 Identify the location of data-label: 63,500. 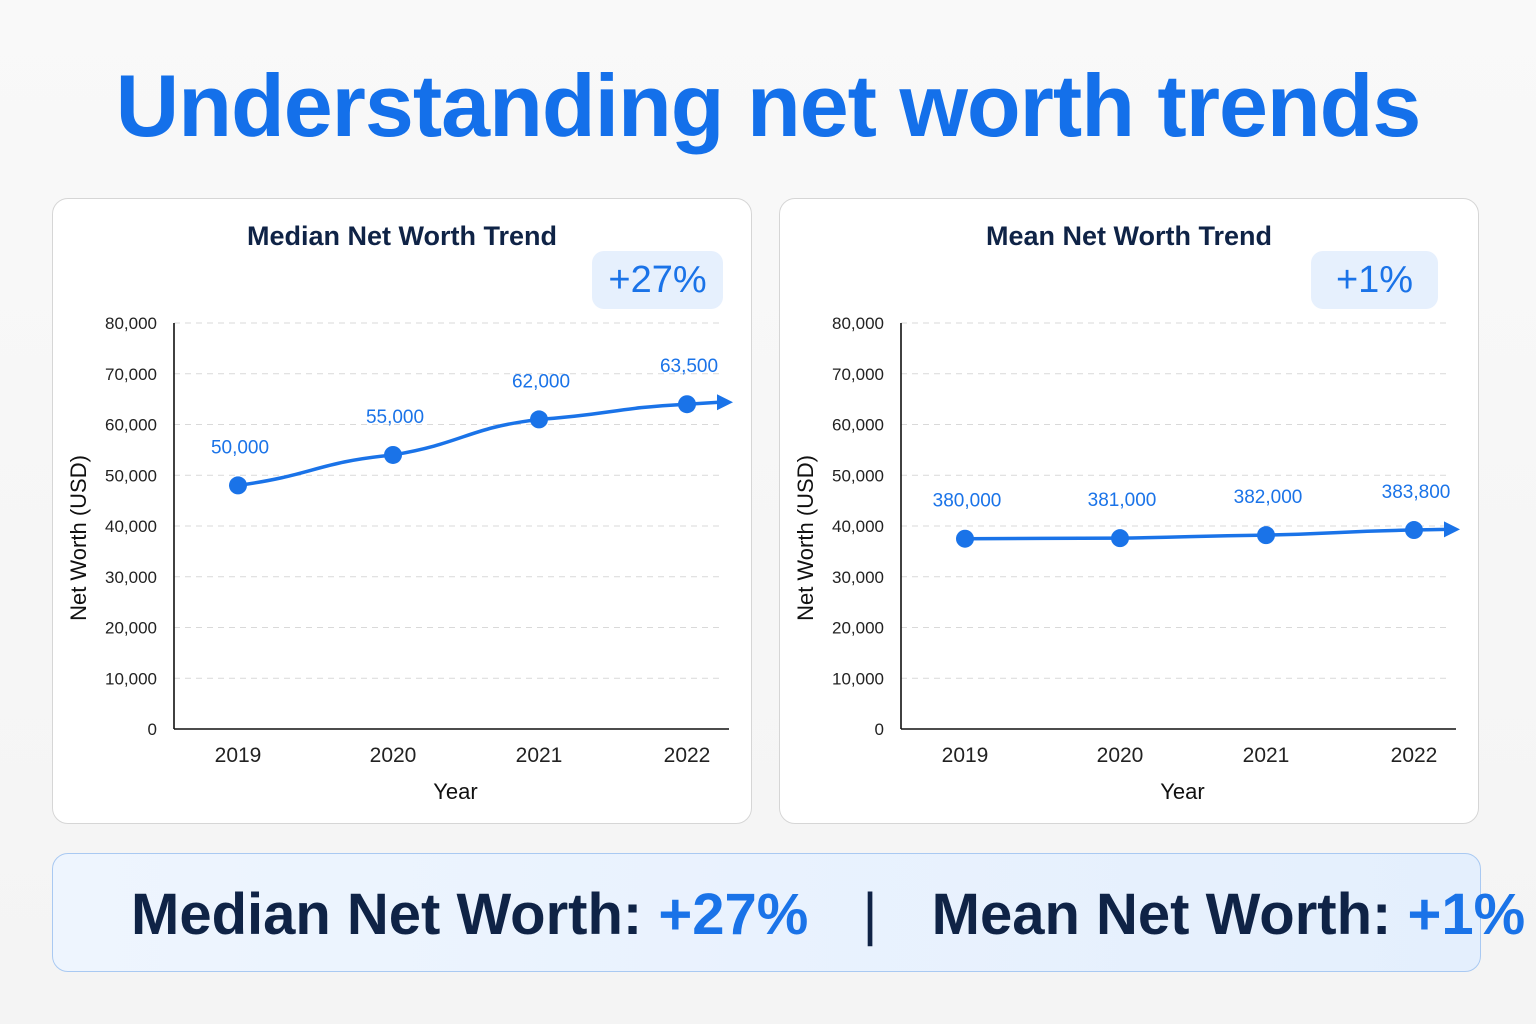
(689, 366).